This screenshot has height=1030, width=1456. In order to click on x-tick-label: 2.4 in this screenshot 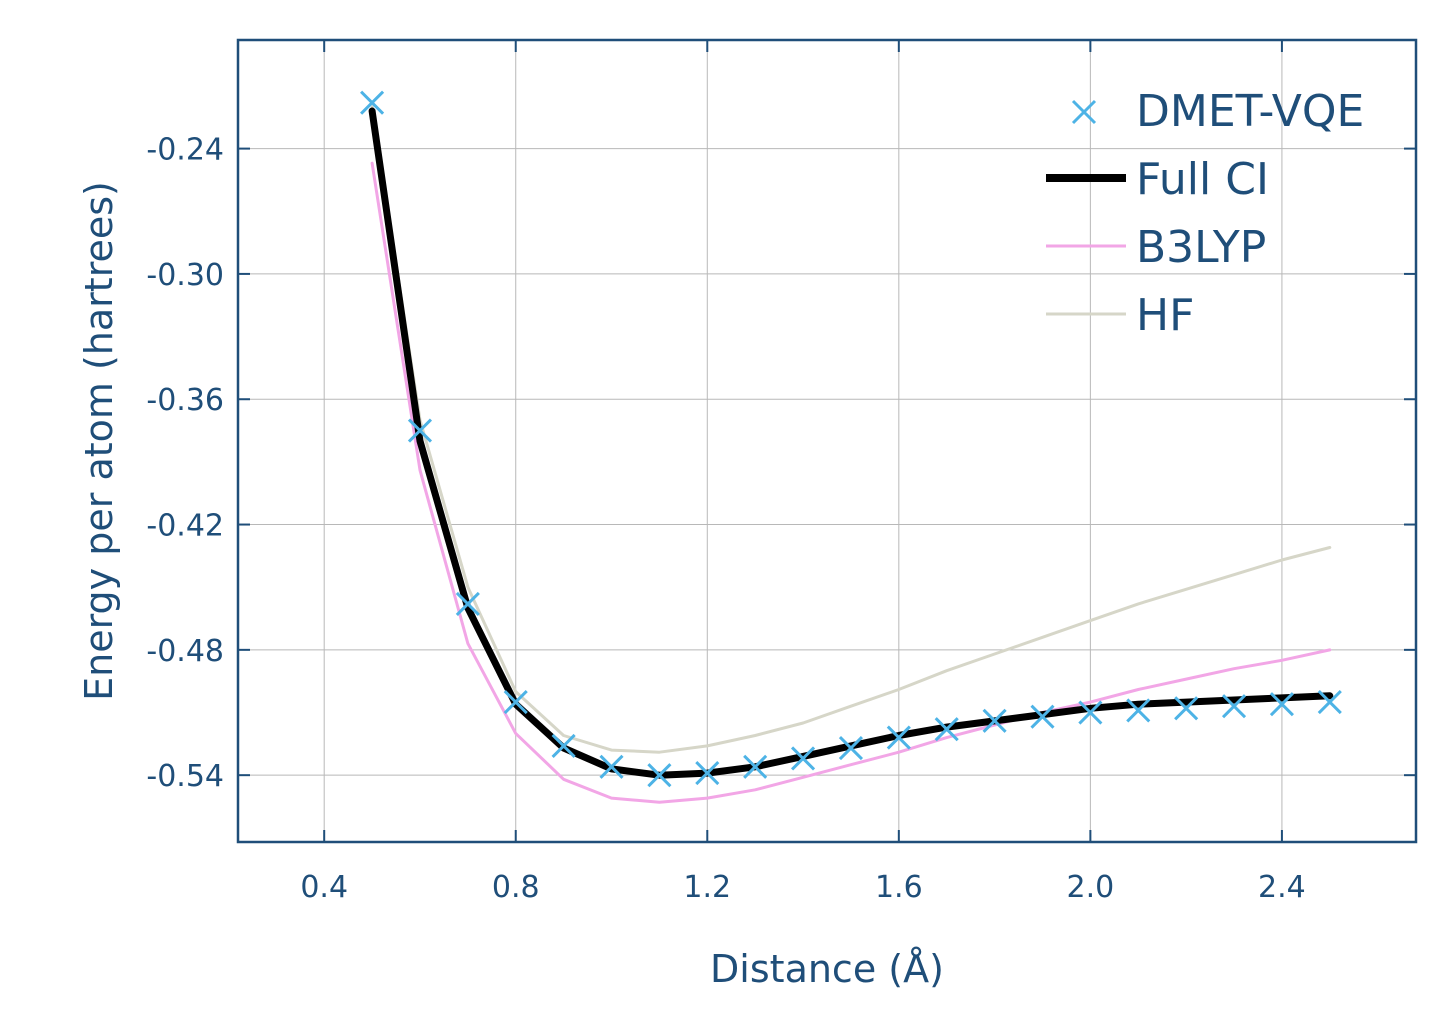, I will do `click(1282, 887)`.